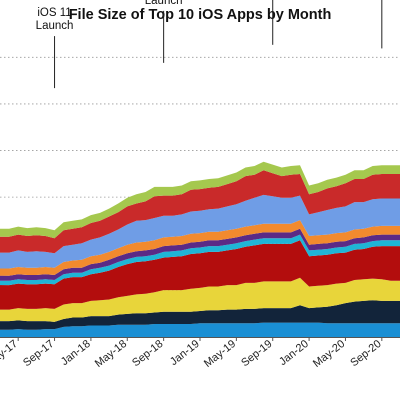 The image size is (400, 400). I want to click on annotation-label: iOS 11, so click(54, 13).